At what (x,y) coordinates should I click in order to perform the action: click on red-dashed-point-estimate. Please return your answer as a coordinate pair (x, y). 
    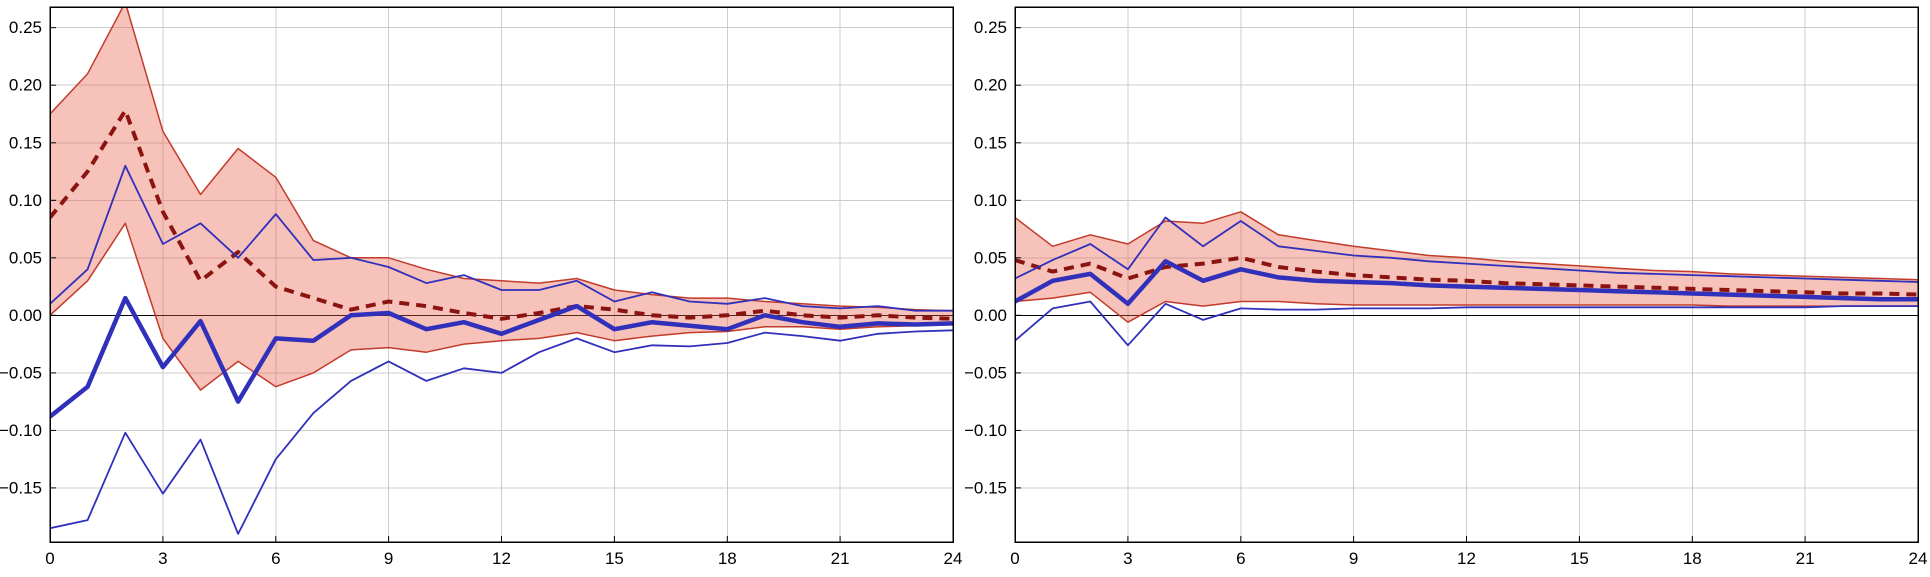
    Looking at the image, I should click on (1466, 276).